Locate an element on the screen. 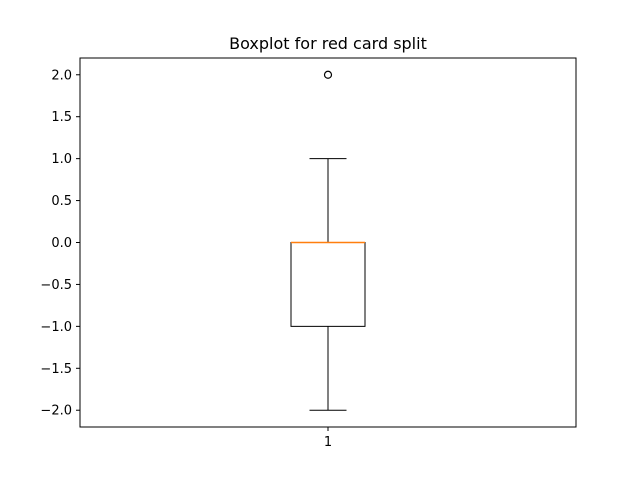 This screenshot has height=480, width=640. y-tick-label: 0.0 is located at coordinates (61, 243).